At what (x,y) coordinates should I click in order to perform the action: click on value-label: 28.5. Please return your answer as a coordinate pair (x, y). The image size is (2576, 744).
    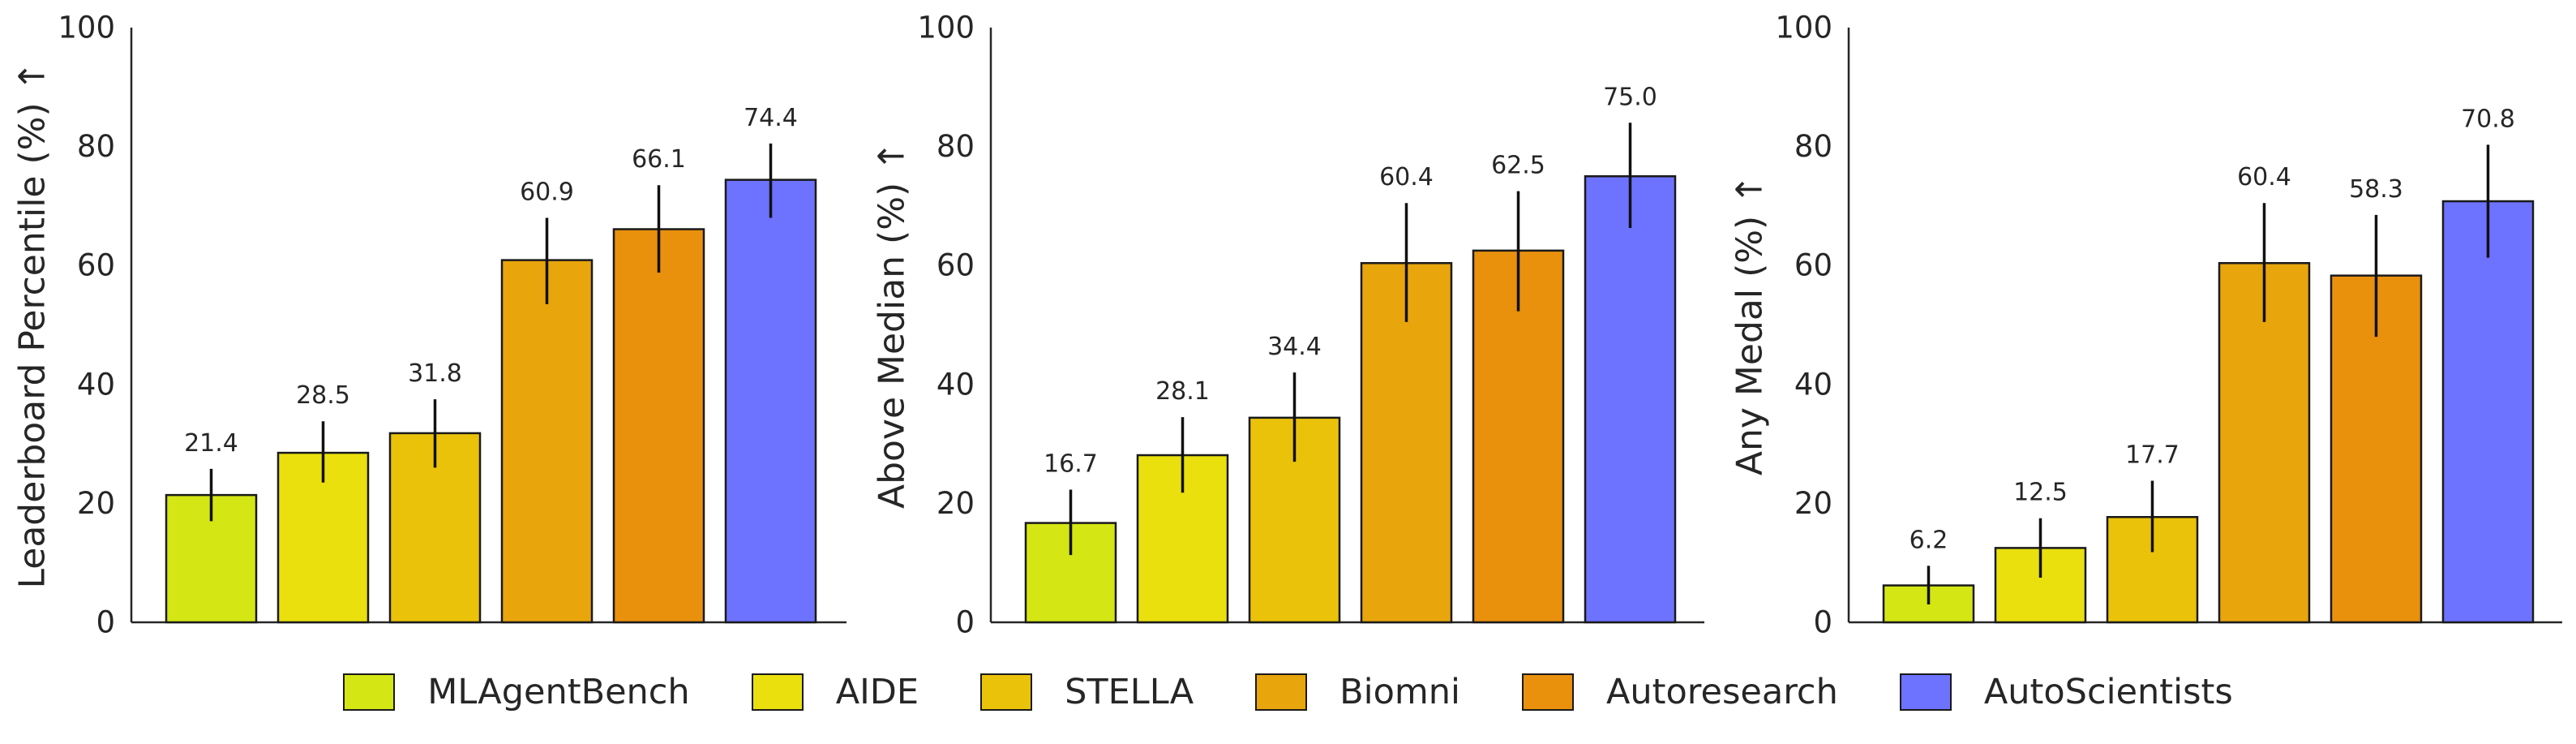
    Looking at the image, I should click on (323, 395).